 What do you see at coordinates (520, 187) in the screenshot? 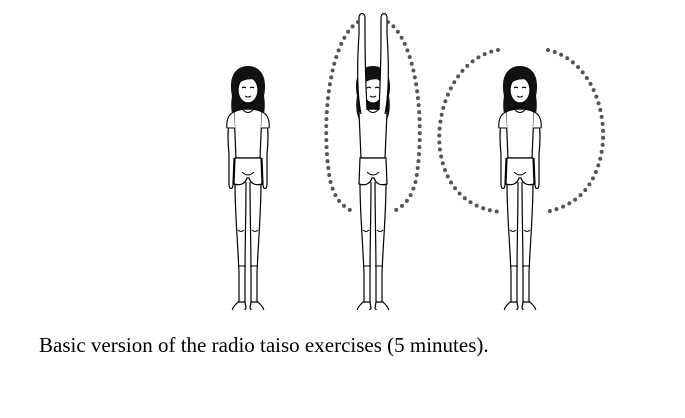
I see `figure-arms-circling` at bounding box center [520, 187].